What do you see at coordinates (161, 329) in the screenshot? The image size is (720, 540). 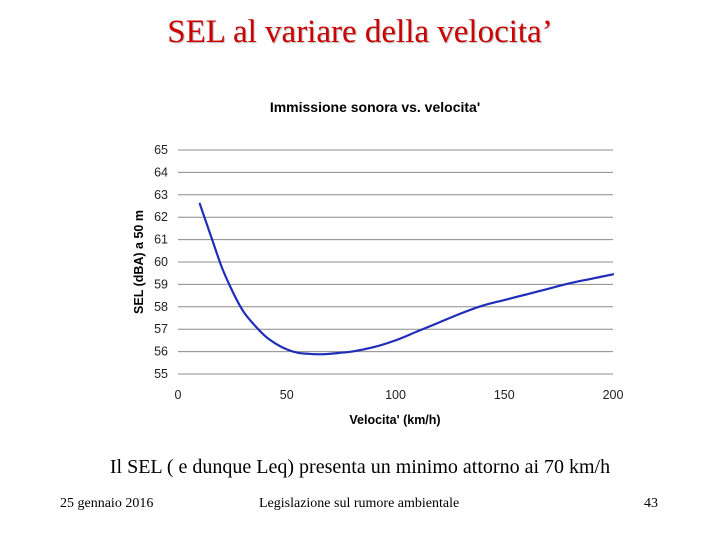 I see `y-tick-label: 57` at bounding box center [161, 329].